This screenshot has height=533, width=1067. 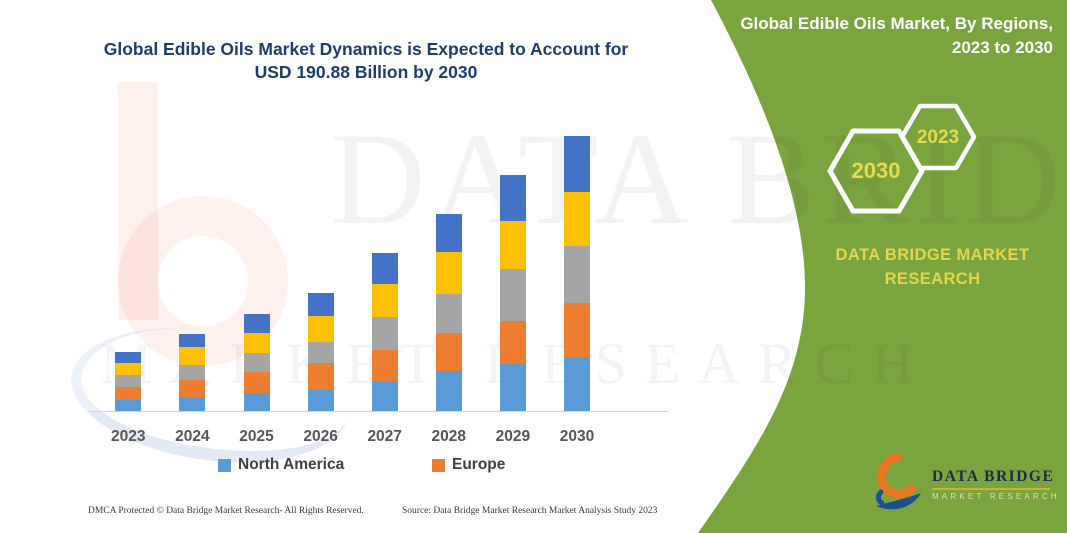 I want to click on legend-item-europe: Europe, so click(x=468, y=465).